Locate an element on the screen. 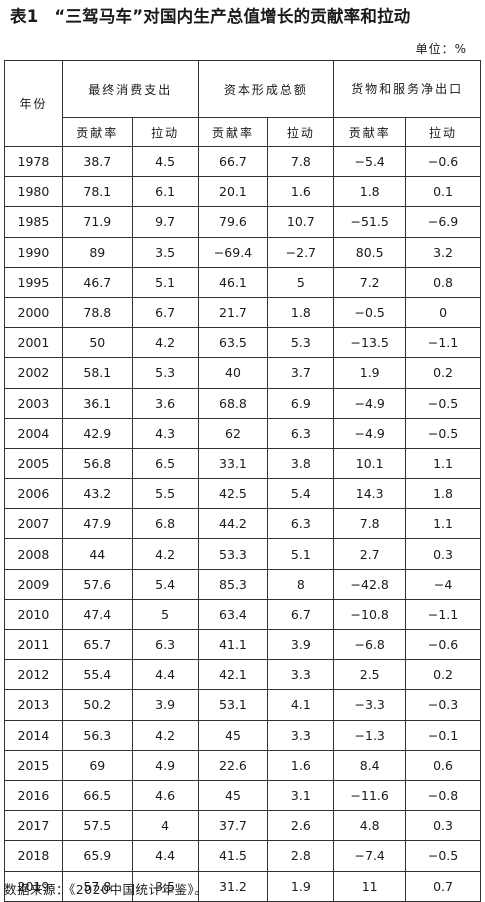 The image size is (485, 902). cell-export-pull: 0.6 is located at coordinates (443, 765).